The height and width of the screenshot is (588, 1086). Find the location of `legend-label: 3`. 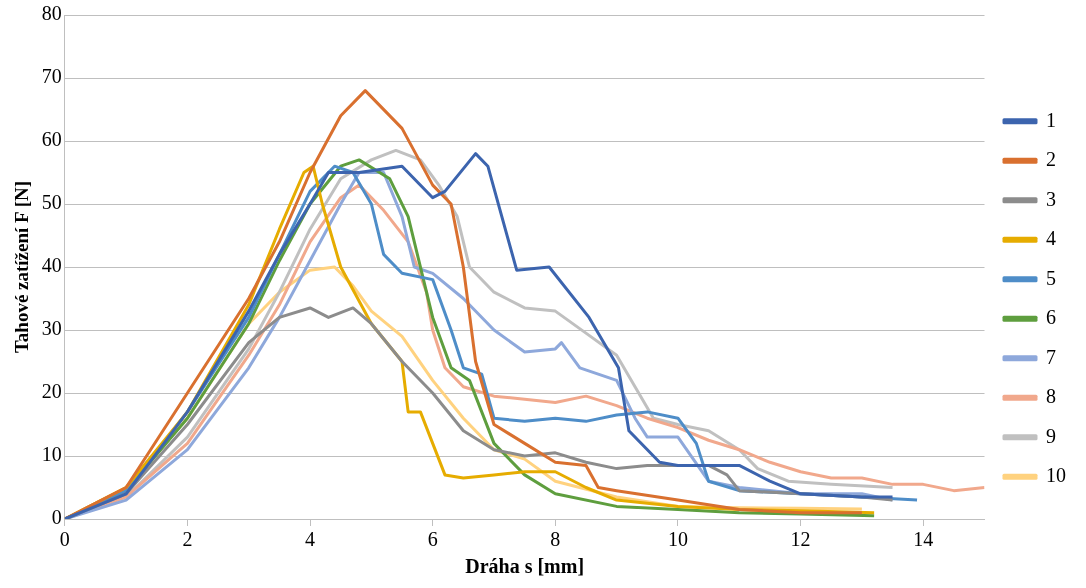

legend-label: 3 is located at coordinates (1051, 198).